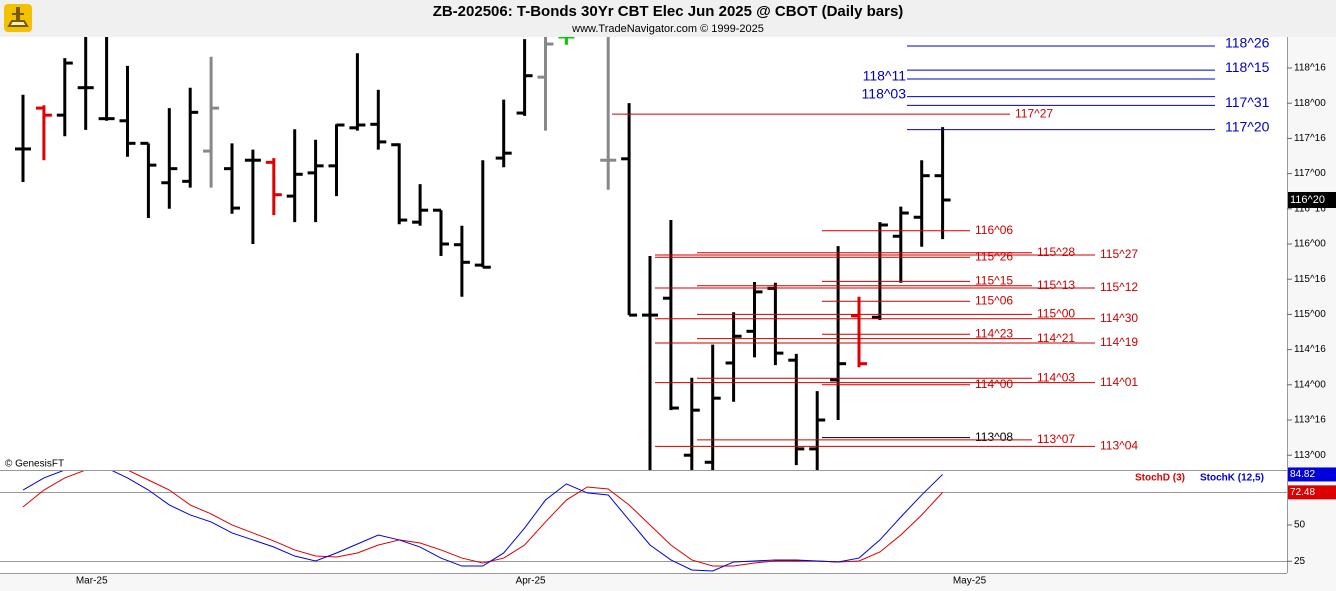 Image resolution: width=1336 pixels, height=591 pixels. What do you see at coordinates (18, 18) in the screenshot?
I see `logo` at bounding box center [18, 18].